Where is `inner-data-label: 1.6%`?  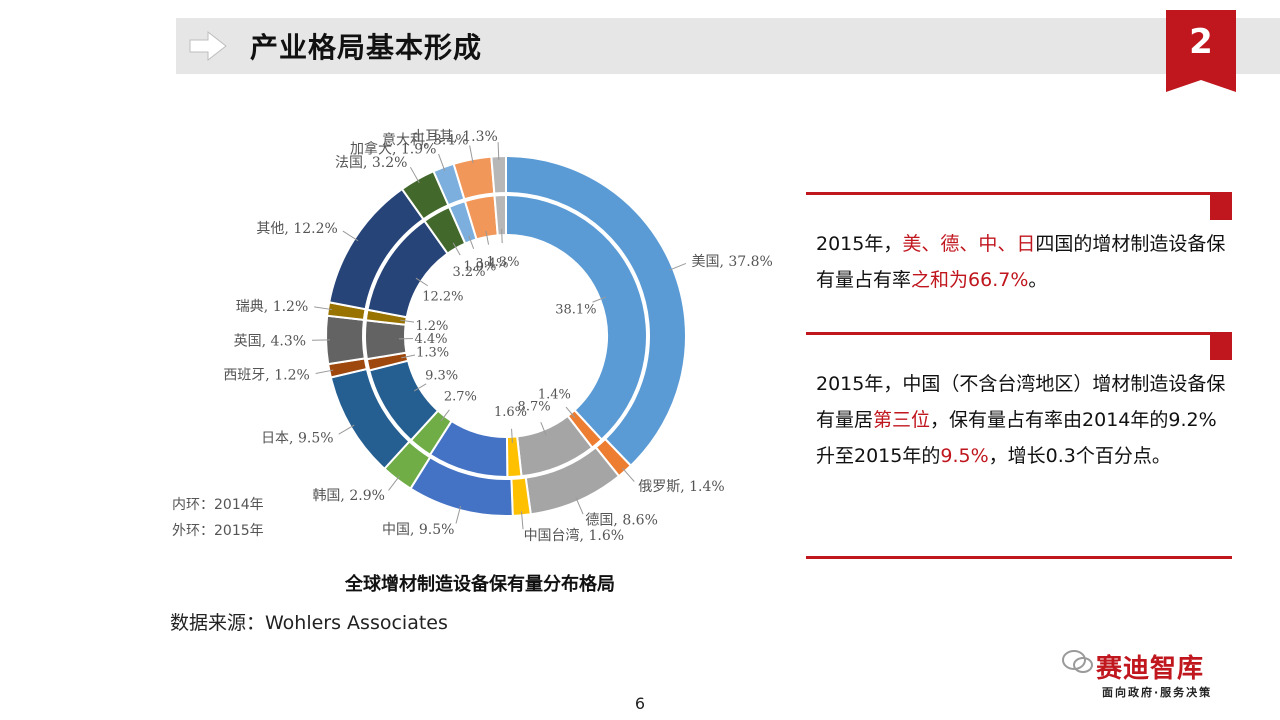 inner-data-label: 1.6% is located at coordinates (510, 412).